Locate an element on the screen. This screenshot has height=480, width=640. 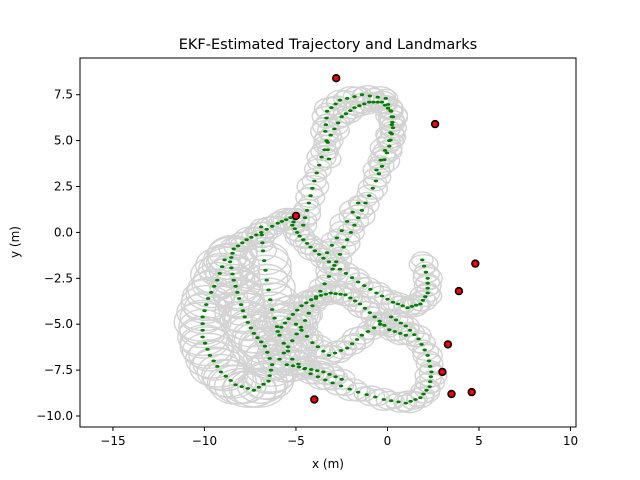
y-tick-label: 2.5 is located at coordinates (63, 187).